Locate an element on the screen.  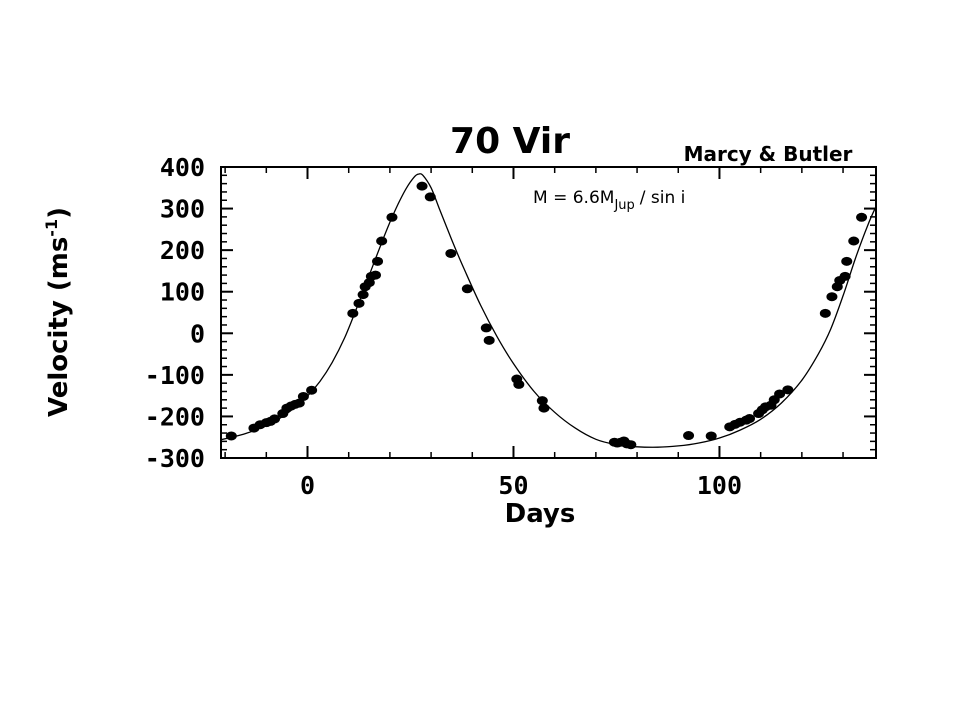
mass-annotation-sub: Jup is located at coordinates (623, 205).